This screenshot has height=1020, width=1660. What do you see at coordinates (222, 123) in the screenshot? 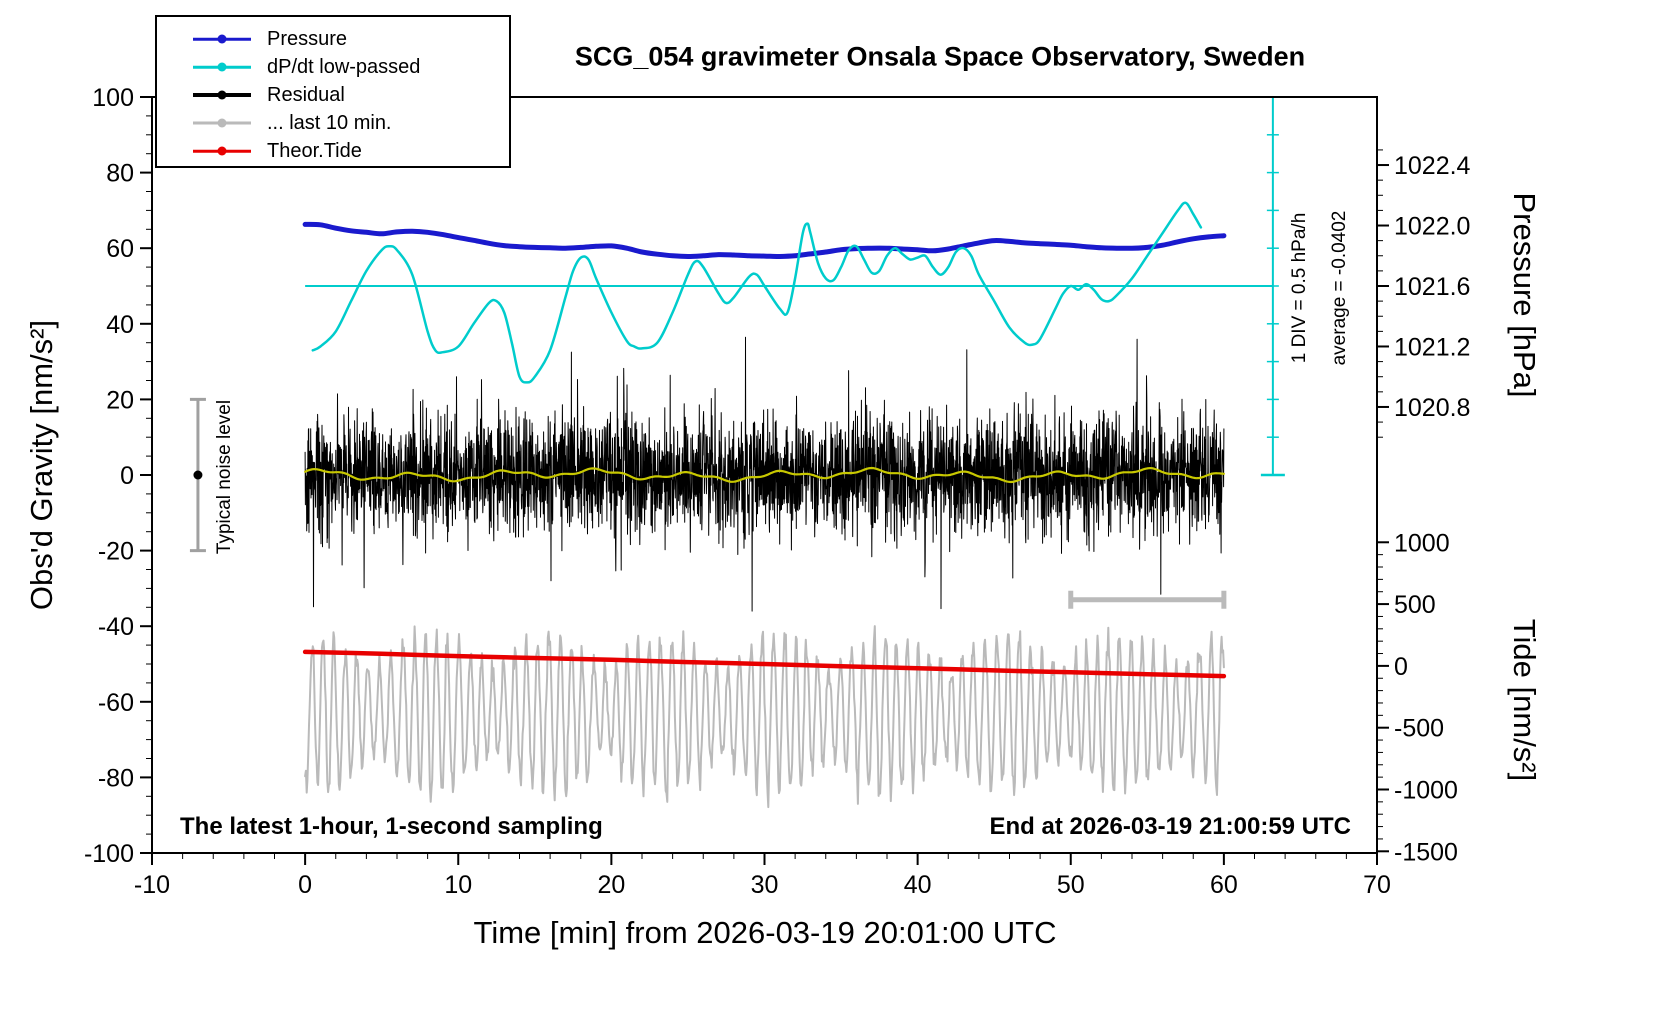
I see `last10min-line-icon` at bounding box center [222, 123].